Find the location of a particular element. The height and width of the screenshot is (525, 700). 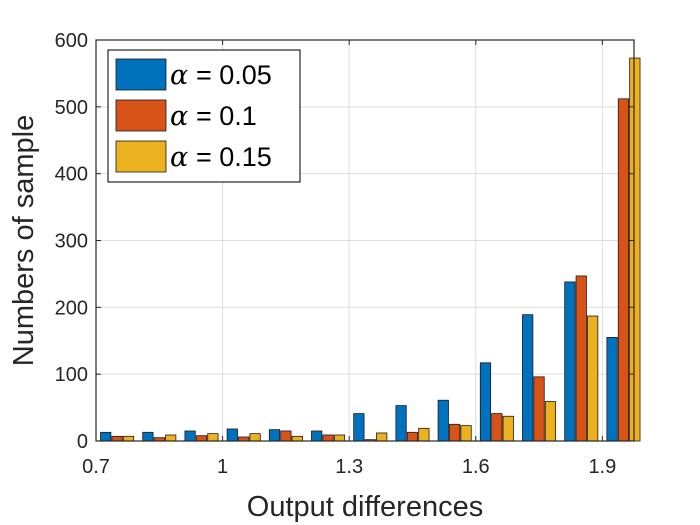

x-tick-label: 1 is located at coordinates (222, 467).